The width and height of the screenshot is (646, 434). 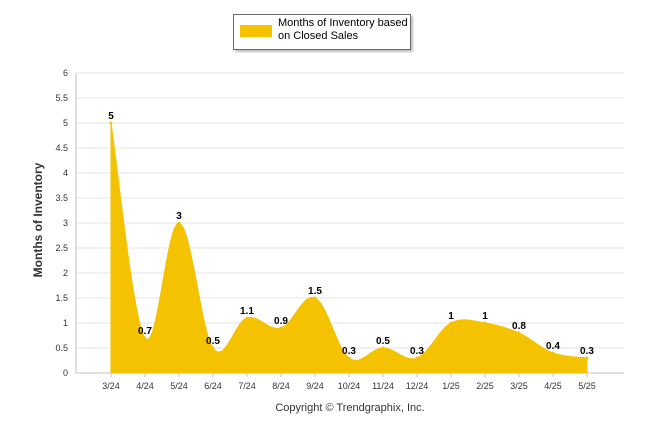 I want to click on data-label: 0.8, so click(x=519, y=326).